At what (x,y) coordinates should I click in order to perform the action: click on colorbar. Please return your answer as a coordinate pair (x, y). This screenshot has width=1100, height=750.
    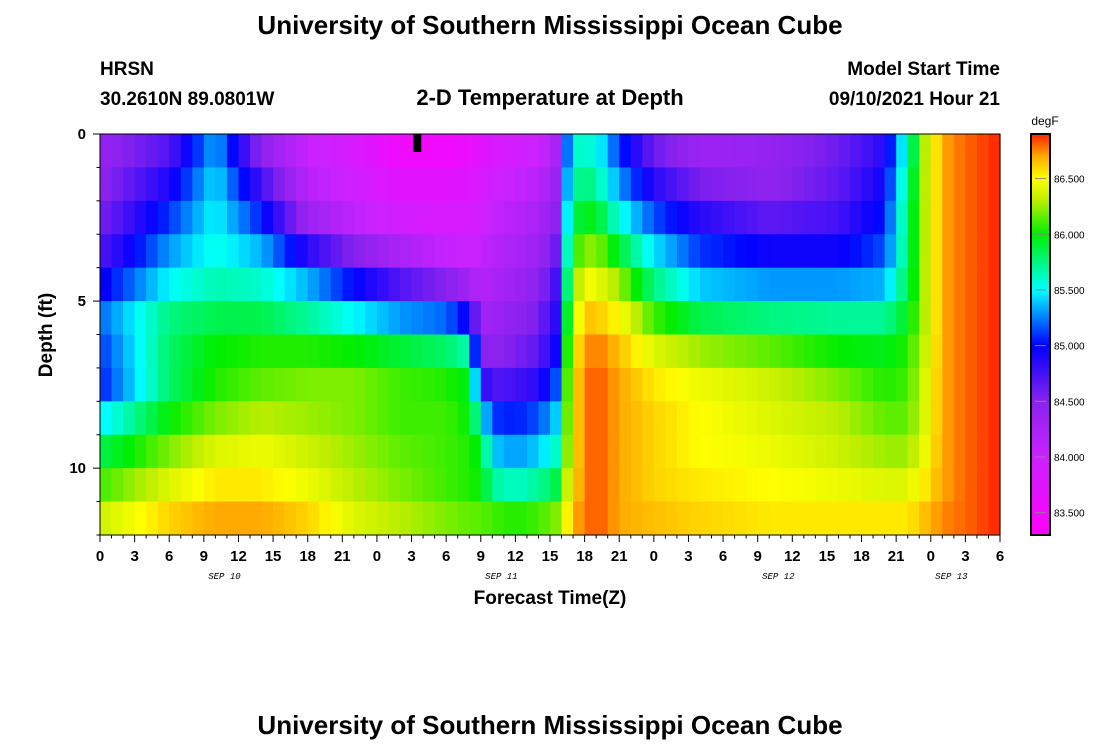
    Looking at the image, I should click on (1040, 334).